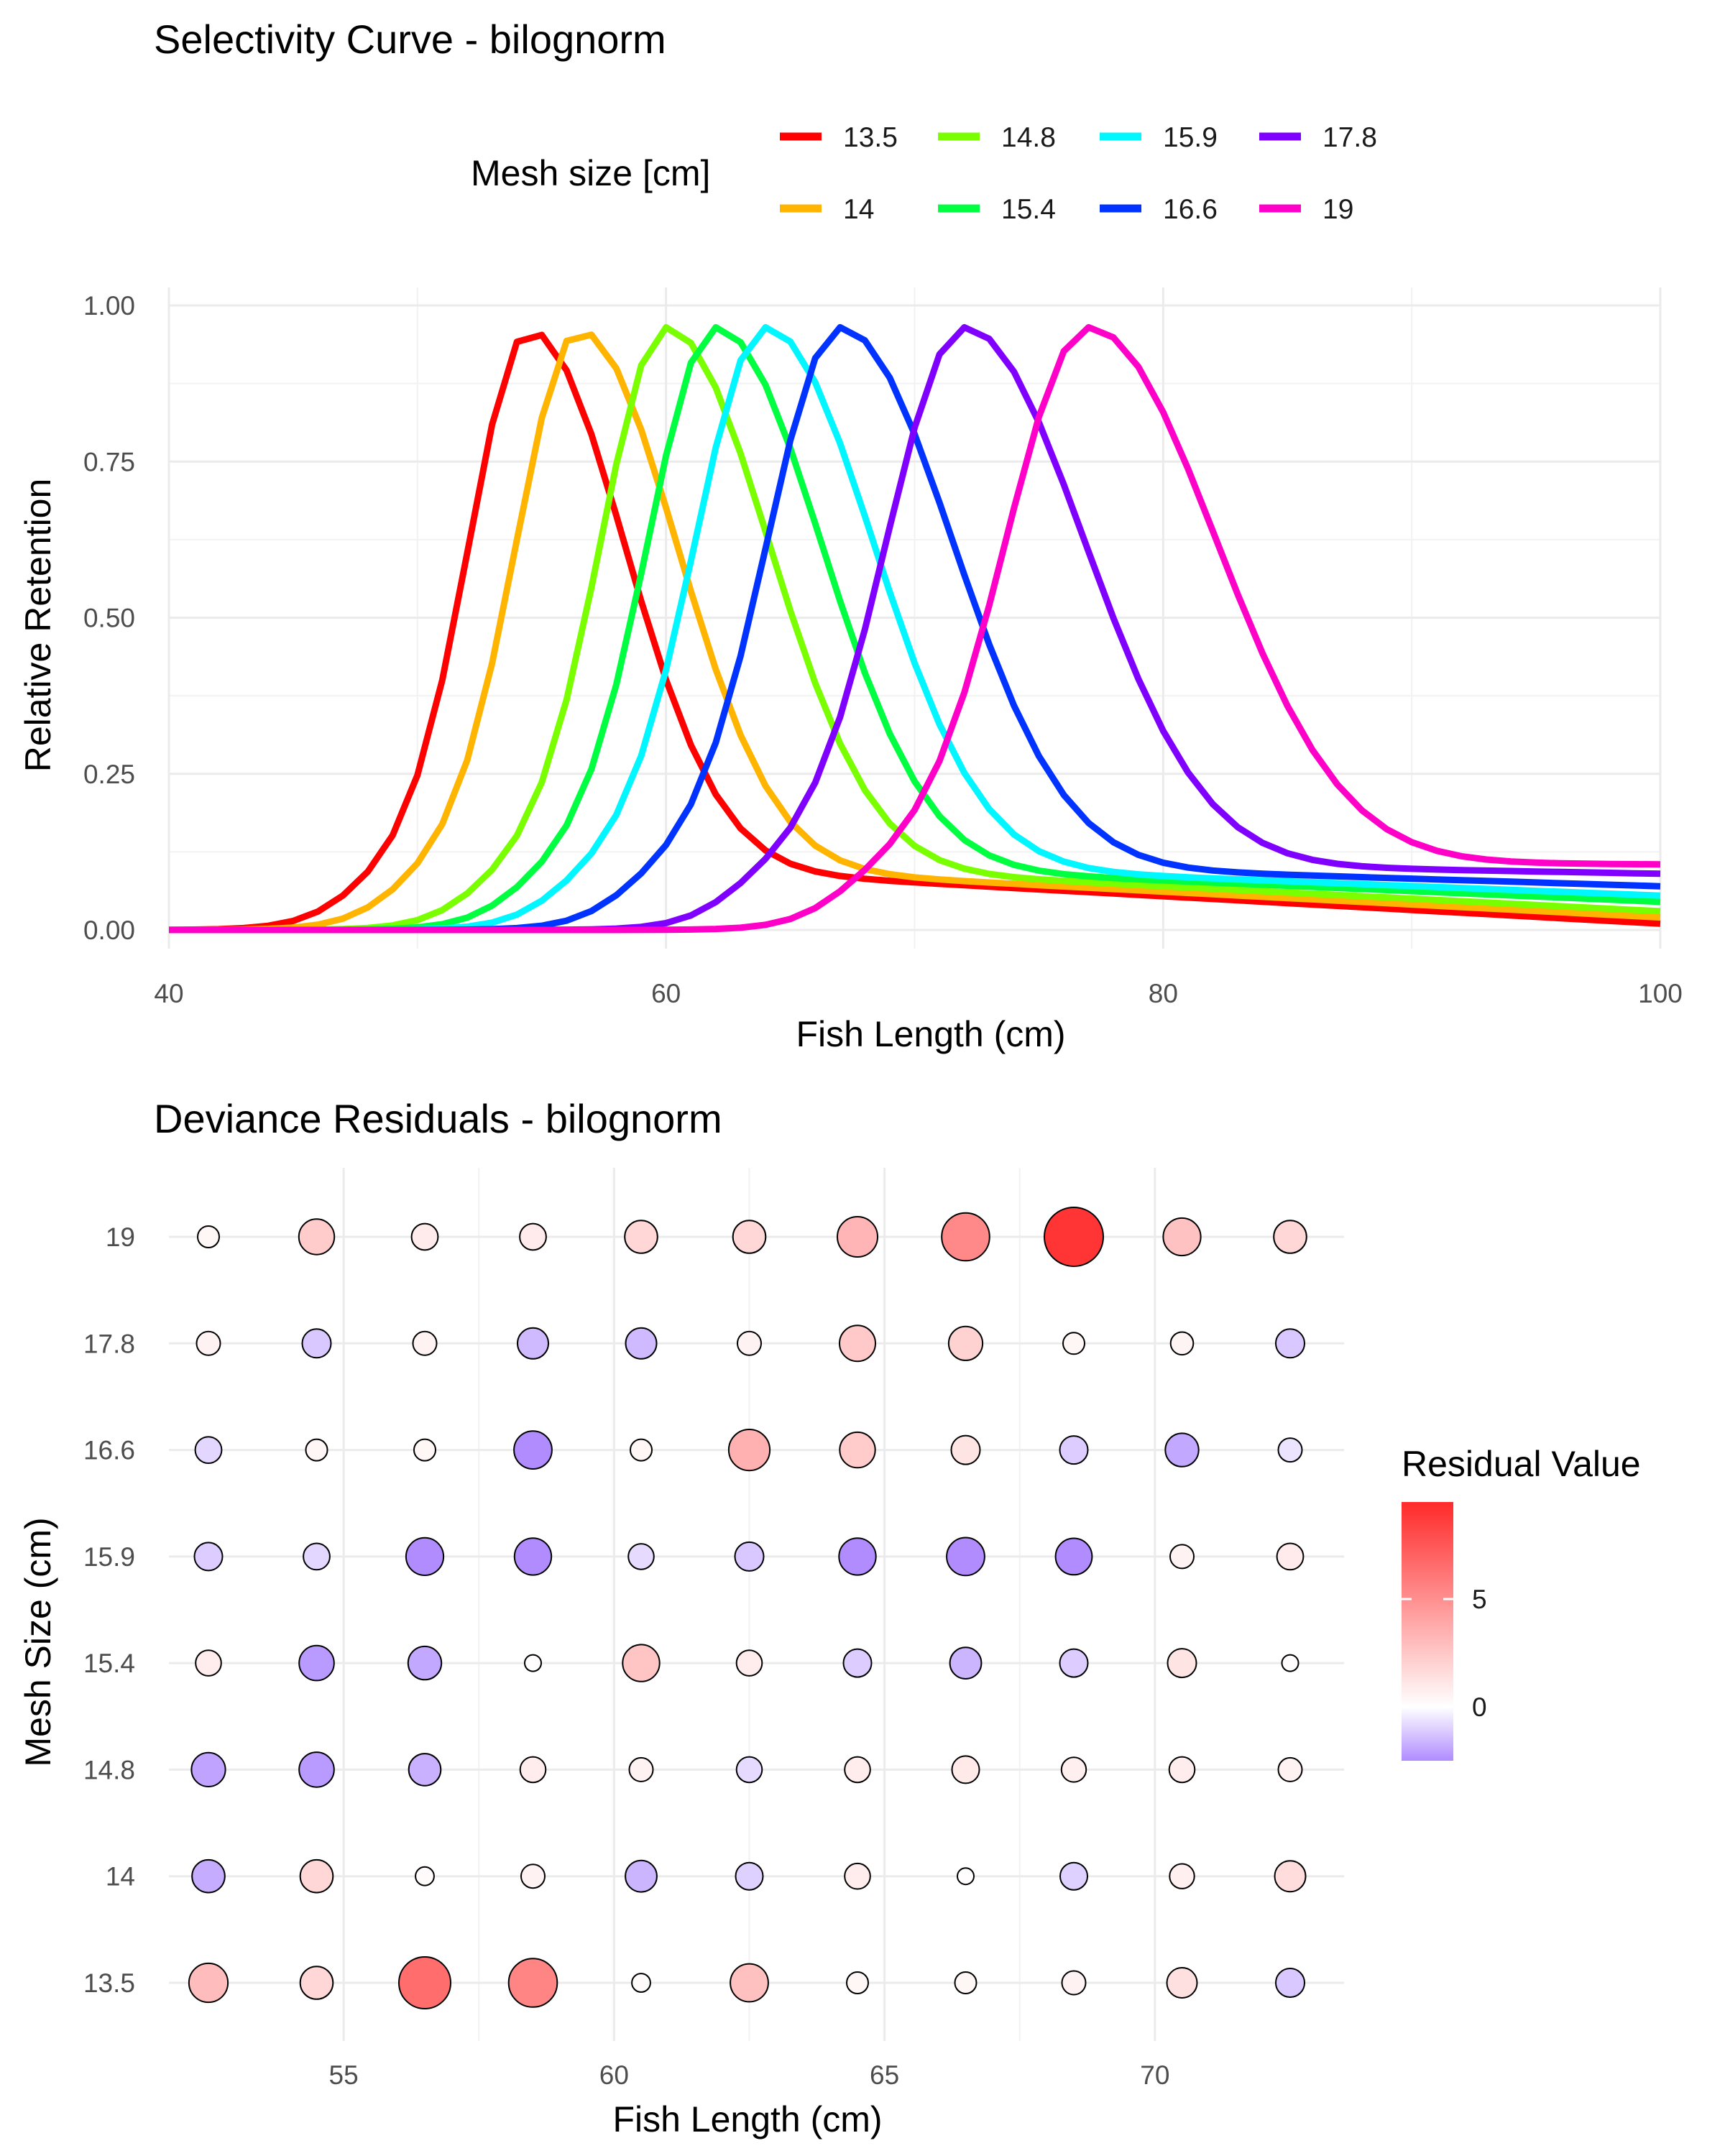  I want to click on legend-label: 19, so click(1337, 209).